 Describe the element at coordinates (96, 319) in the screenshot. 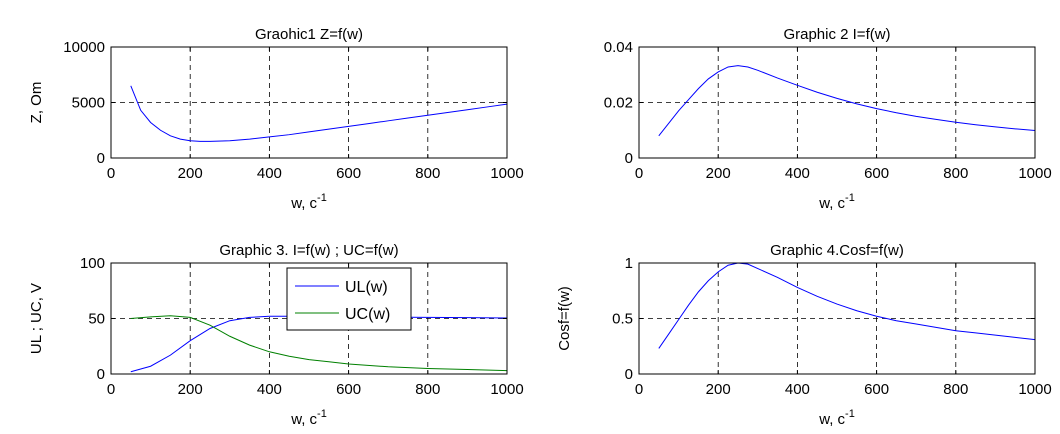

I see `y-tick-label: 50` at that location.